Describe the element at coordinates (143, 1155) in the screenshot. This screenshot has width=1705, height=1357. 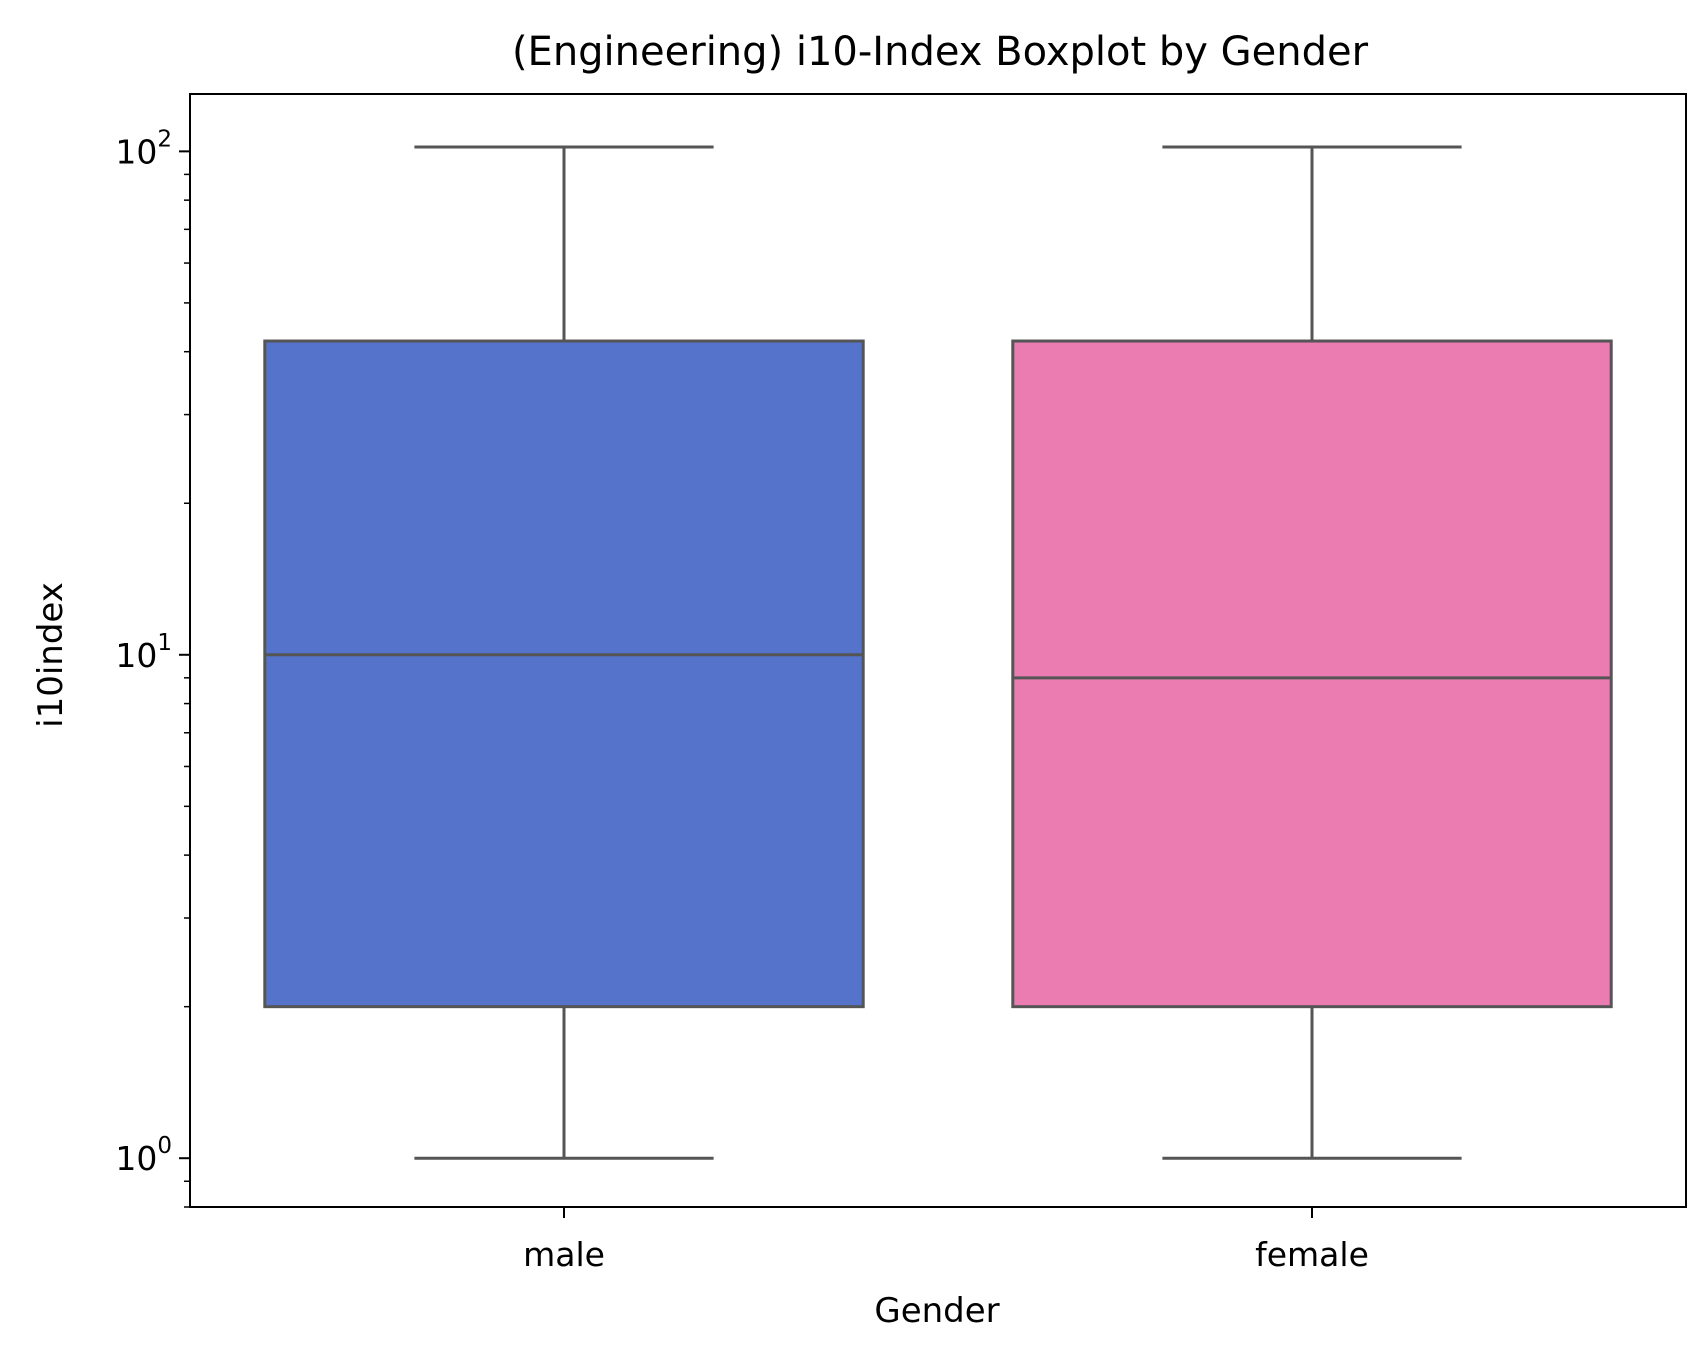
I see `y-tick-label: 10⁰` at that location.